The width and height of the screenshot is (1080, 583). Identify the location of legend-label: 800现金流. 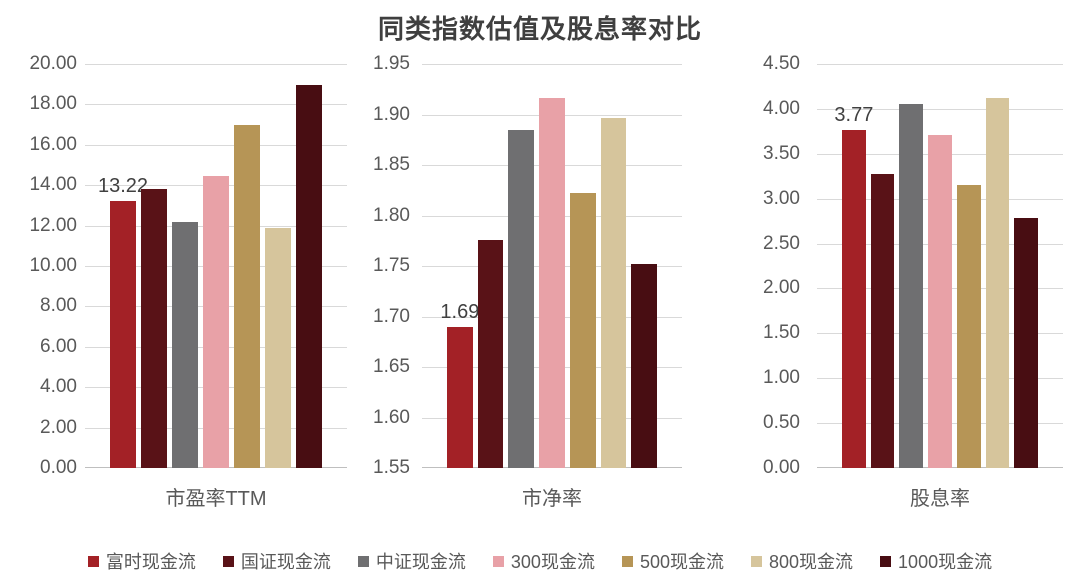
(811, 562).